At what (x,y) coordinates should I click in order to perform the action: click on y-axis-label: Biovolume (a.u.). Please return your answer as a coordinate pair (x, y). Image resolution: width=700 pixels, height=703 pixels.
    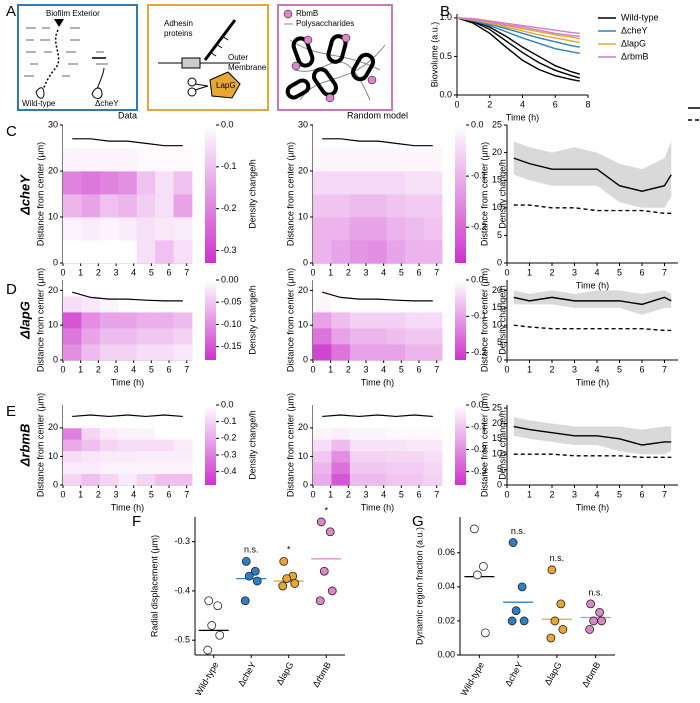
    Looking at the image, I should click on (434, 55).